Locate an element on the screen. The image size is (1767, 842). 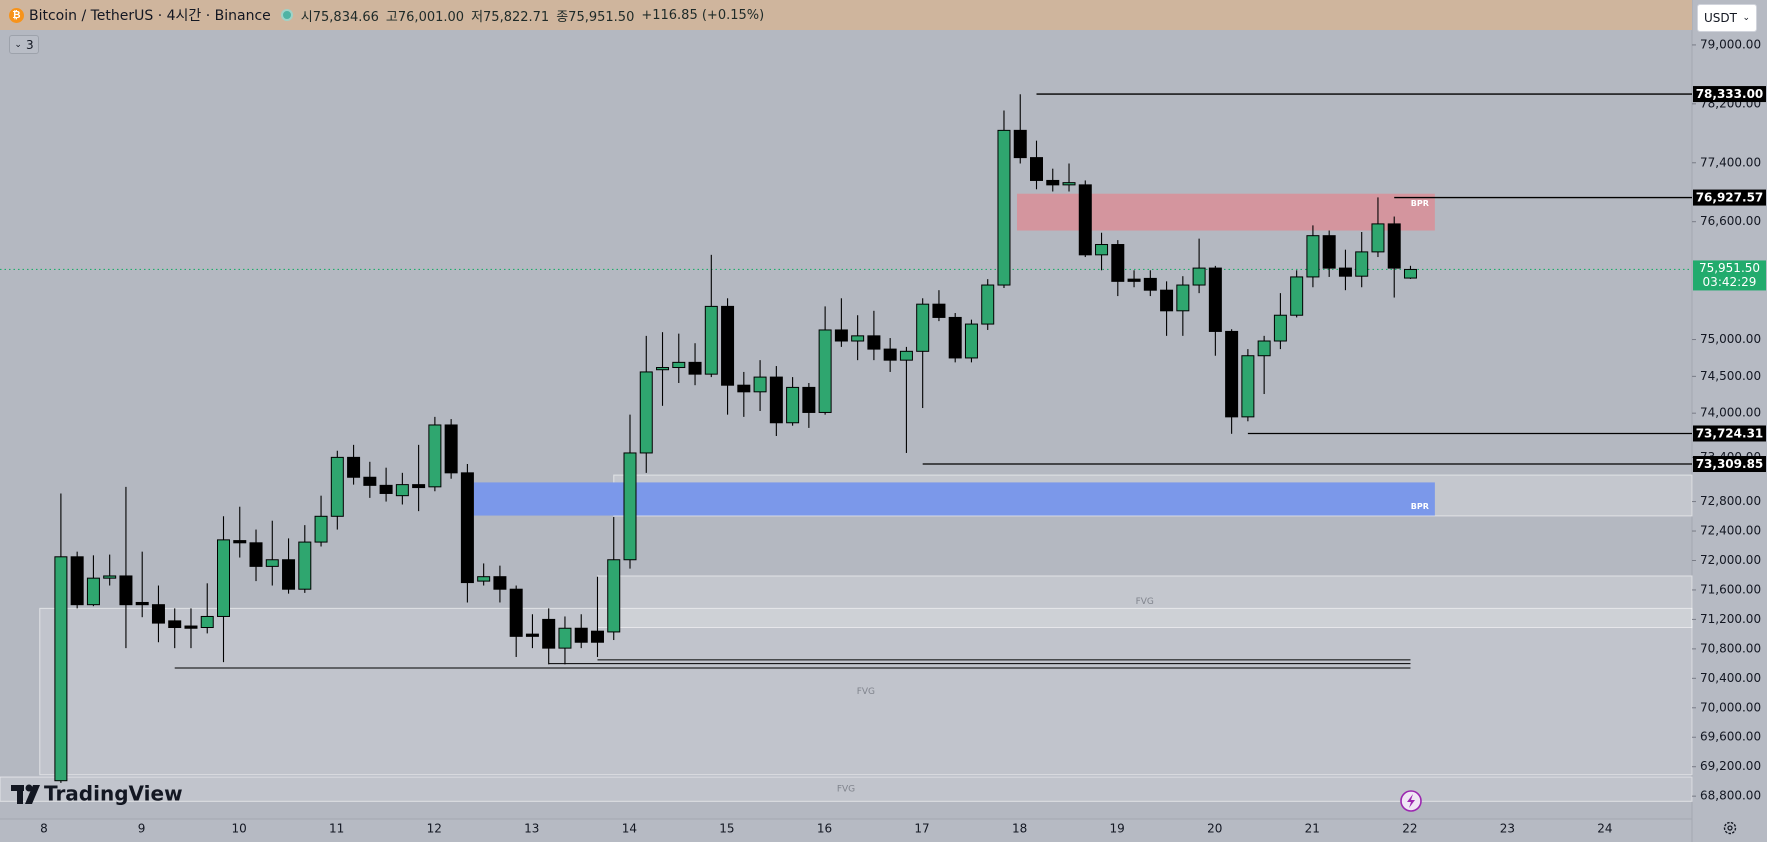
currency-select: USDT ⌄ is located at coordinates (1727, 18).